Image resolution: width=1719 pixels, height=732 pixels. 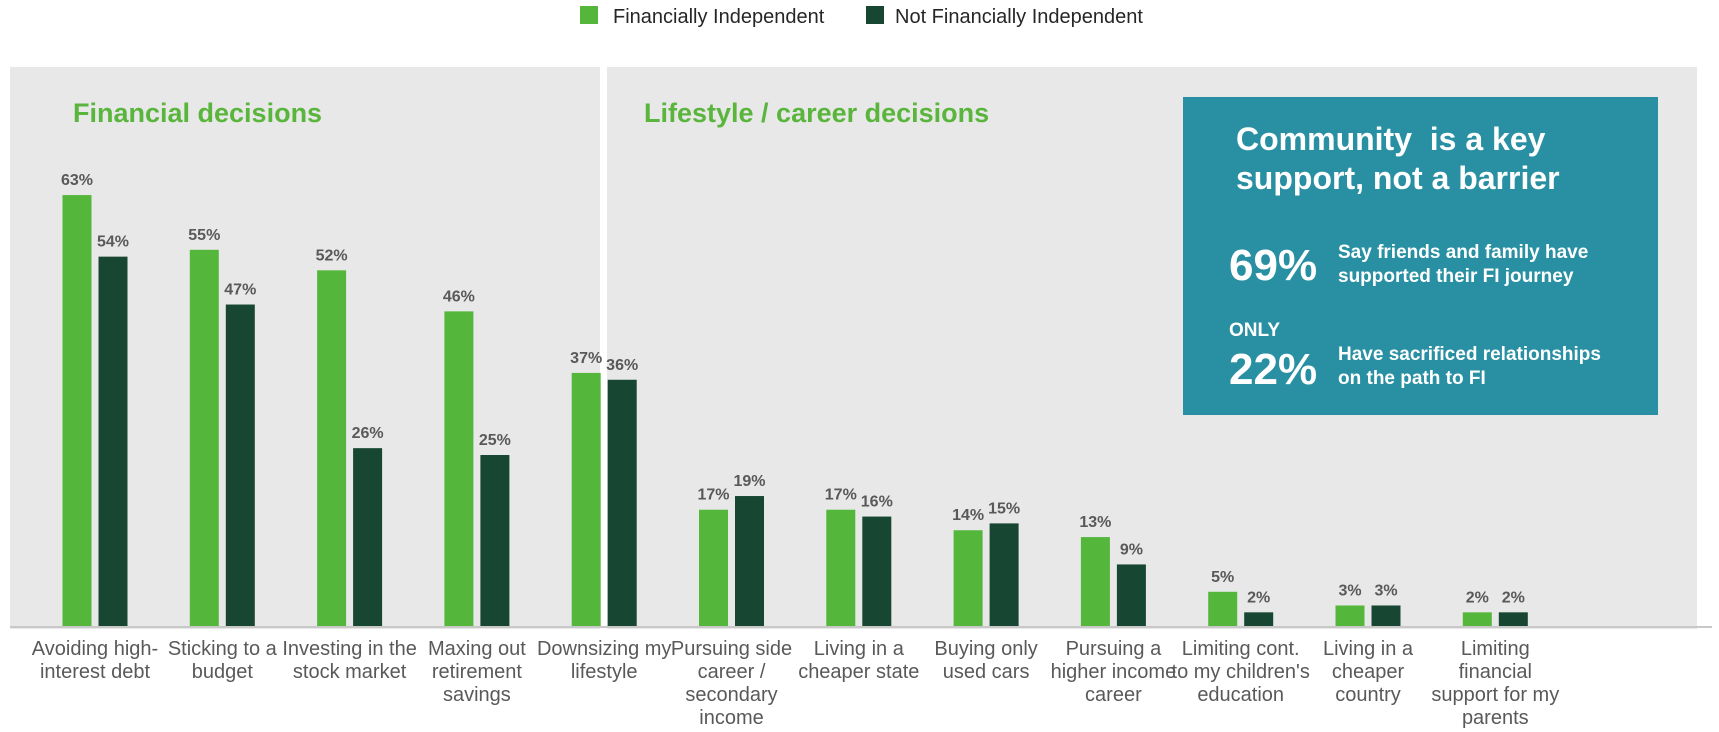 I want to click on value-label-not-fi-7: 15%, so click(x=1004, y=508).